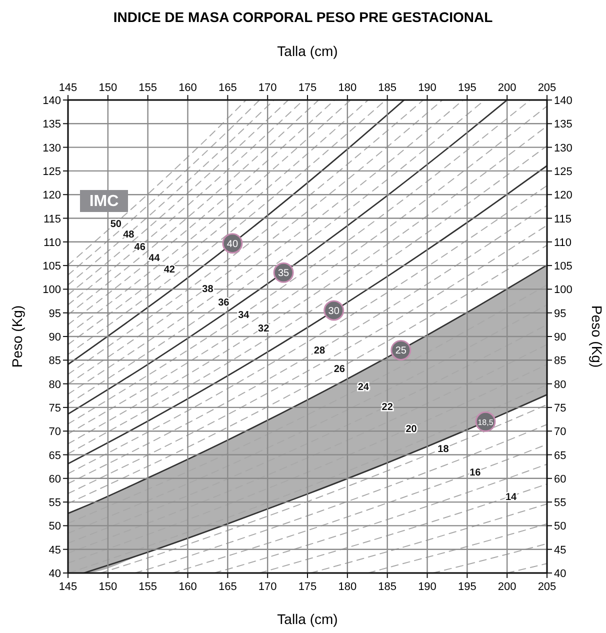 The image size is (606, 633). Describe the element at coordinates (560, 526) in the screenshot. I see `y2-tick-label: 50` at that location.